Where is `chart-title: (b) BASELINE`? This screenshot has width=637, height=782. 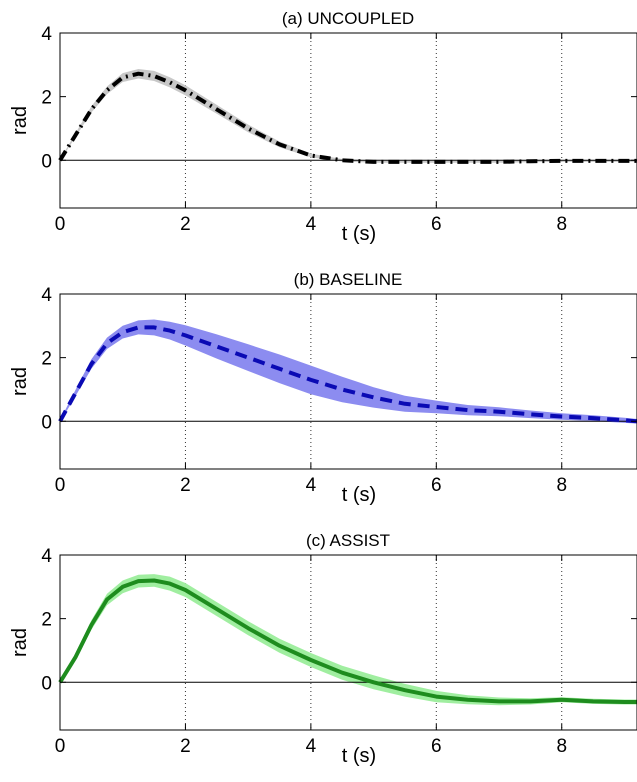
chart-title: (b) BASELINE is located at coordinates (348, 279).